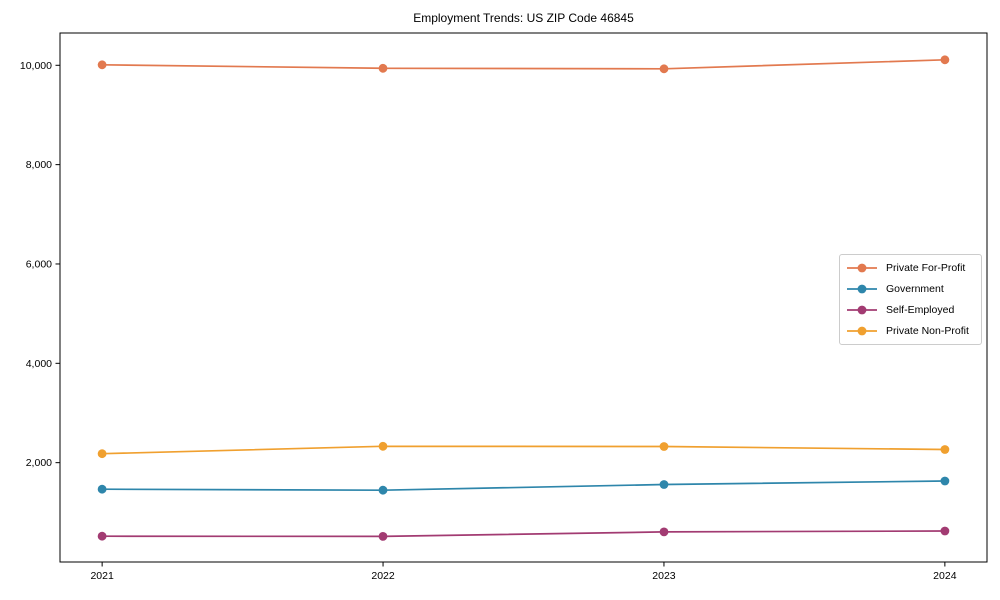 Image resolution: width=1000 pixels, height=600 pixels. I want to click on legend-label: Private For-Profit, so click(926, 268).